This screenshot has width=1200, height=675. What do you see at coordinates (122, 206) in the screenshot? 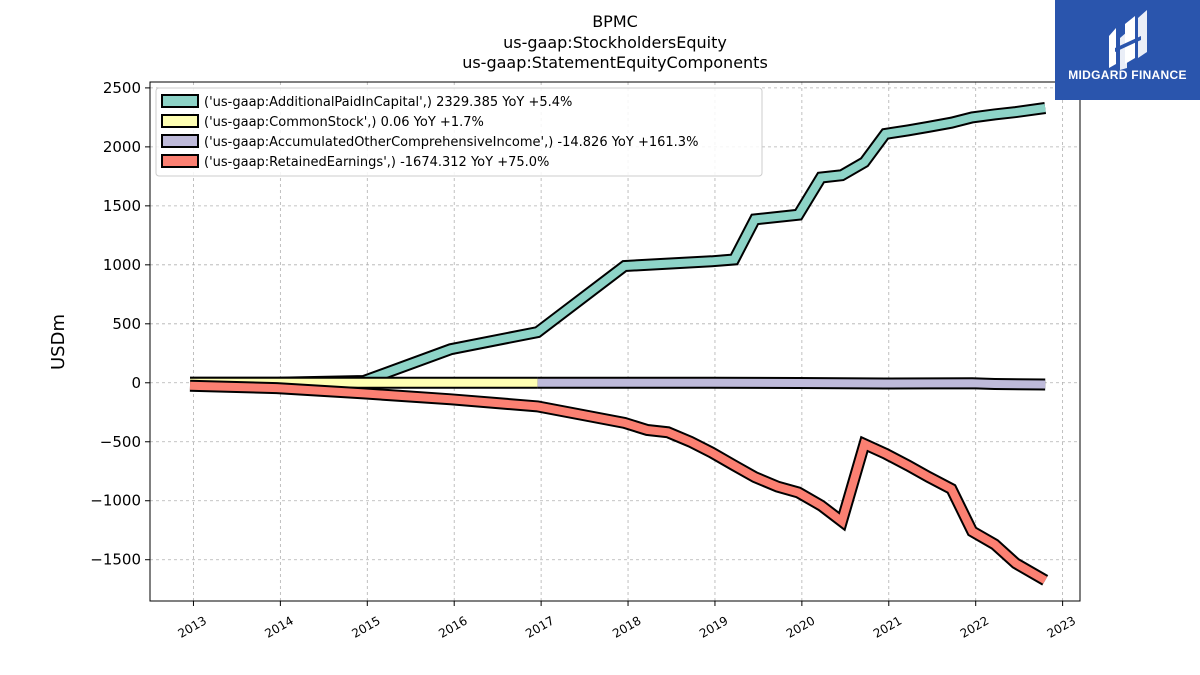
I see `y-tick-label: 1500` at bounding box center [122, 206].